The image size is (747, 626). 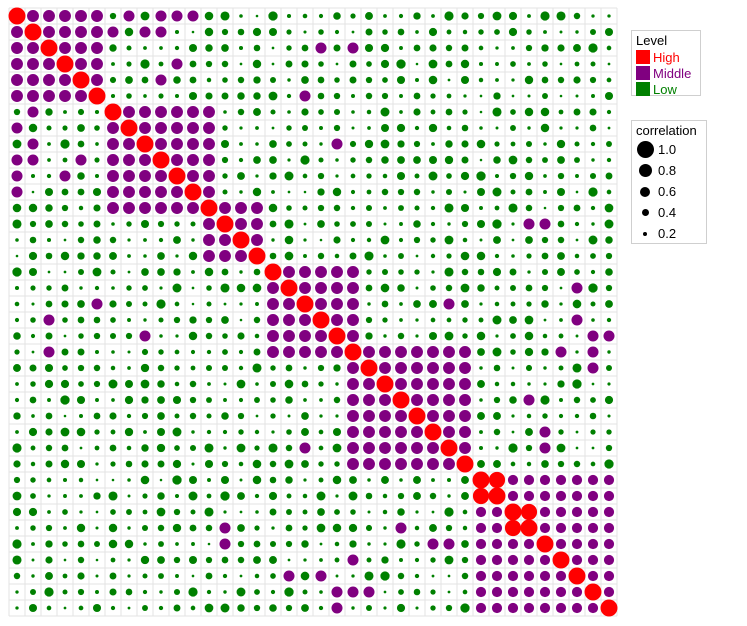 What do you see at coordinates (672, 73) in the screenshot?
I see `legend-label-middle: Middle` at bounding box center [672, 73].